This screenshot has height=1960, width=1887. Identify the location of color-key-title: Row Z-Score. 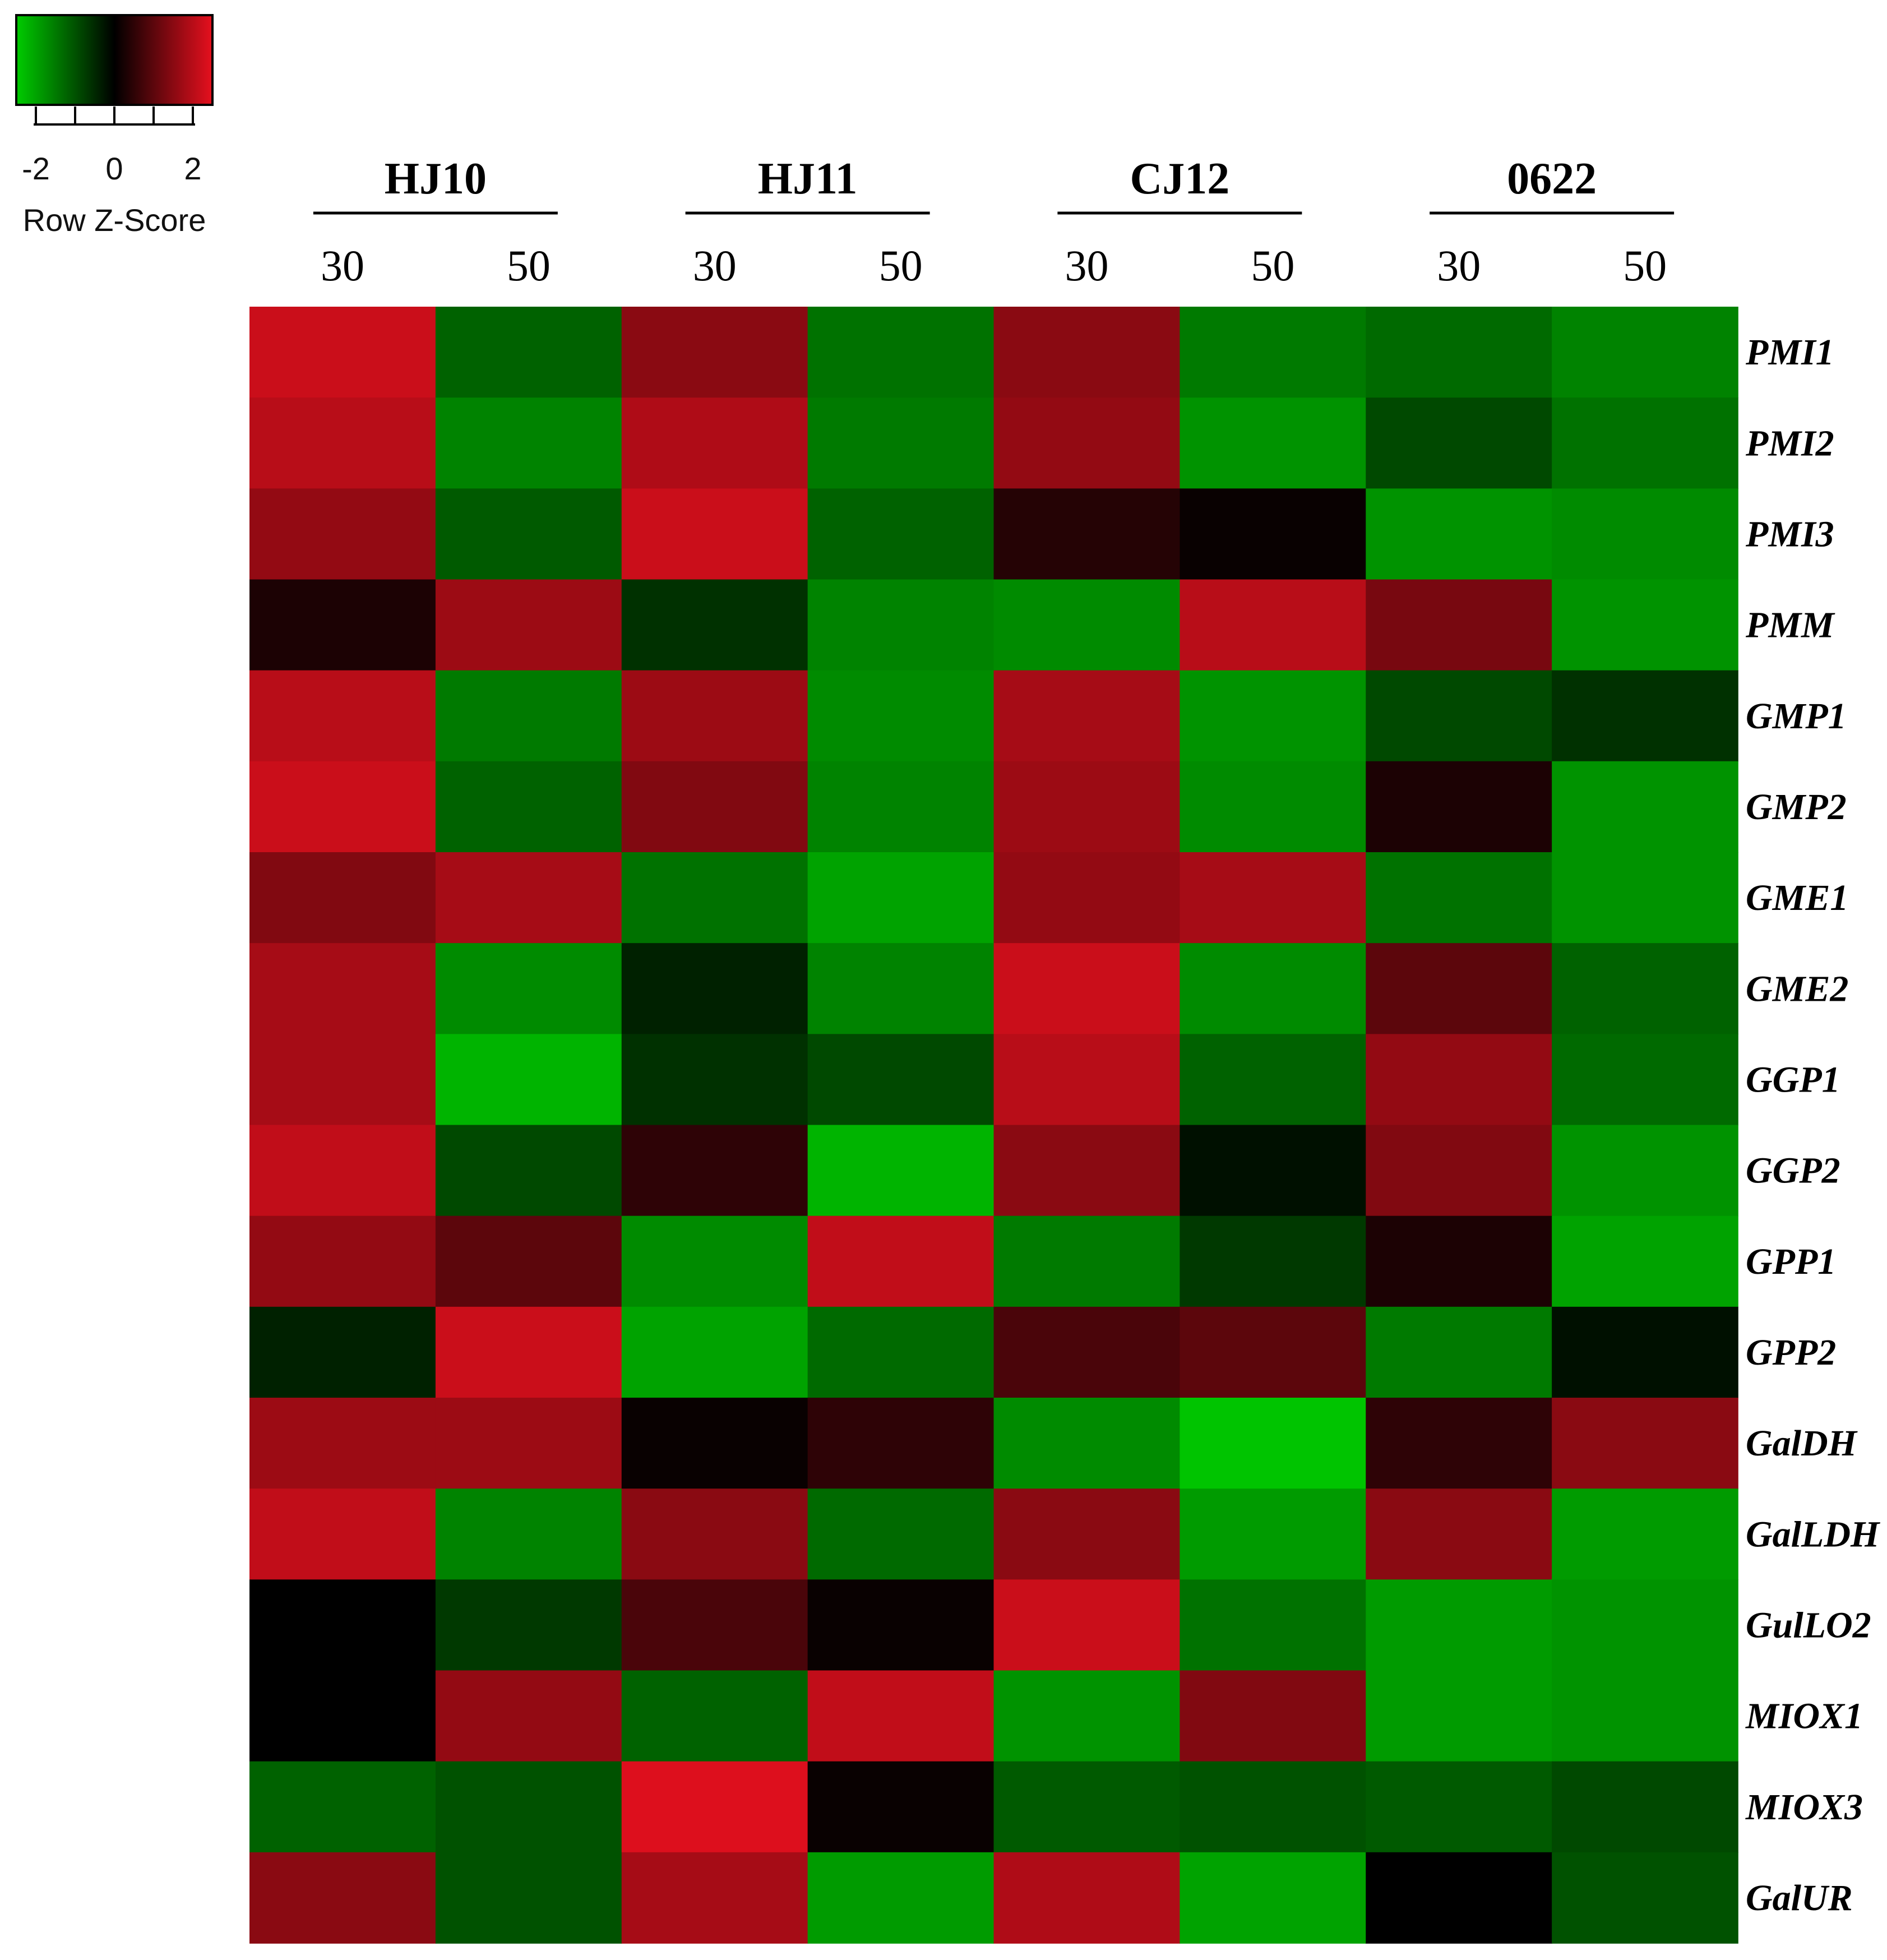
(114, 220).